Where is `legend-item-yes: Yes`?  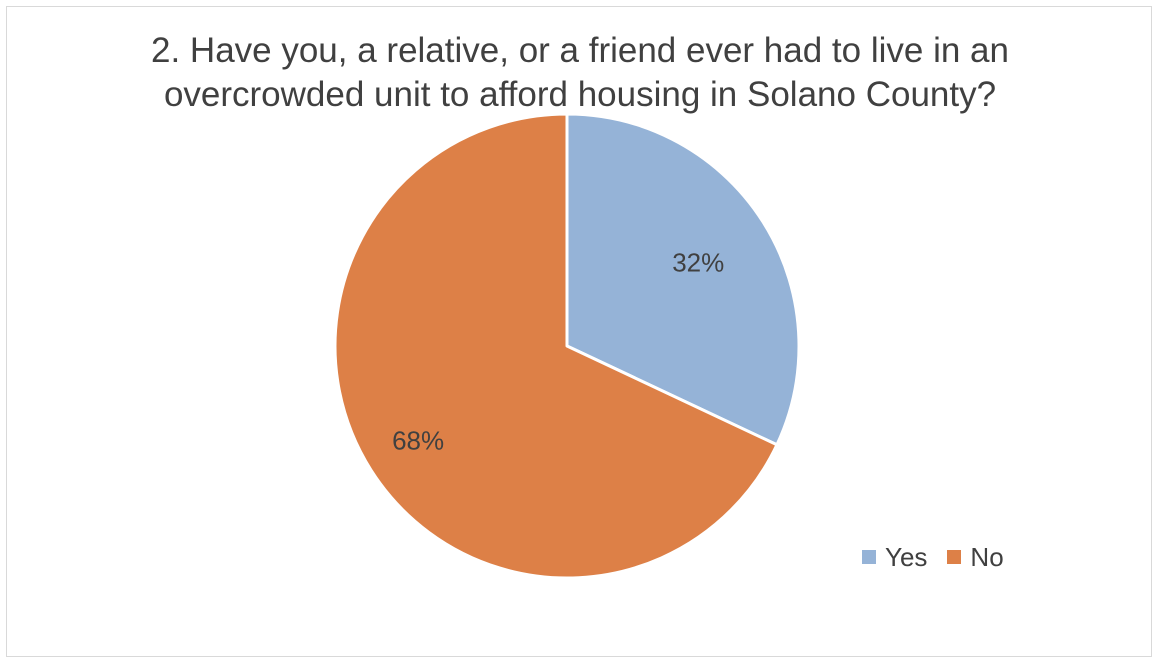
legend-item-yes: Yes is located at coordinates (894, 557).